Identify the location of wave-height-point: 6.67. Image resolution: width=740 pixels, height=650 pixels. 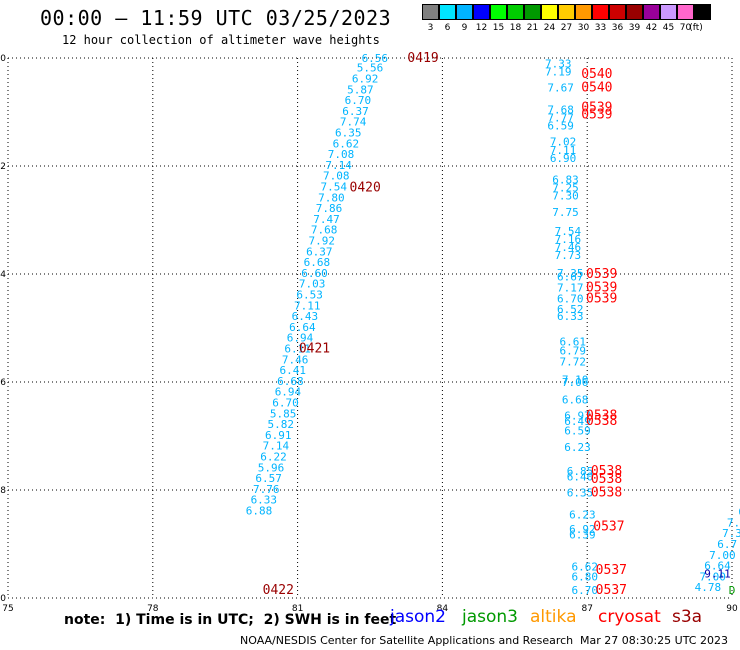
(570, 277).